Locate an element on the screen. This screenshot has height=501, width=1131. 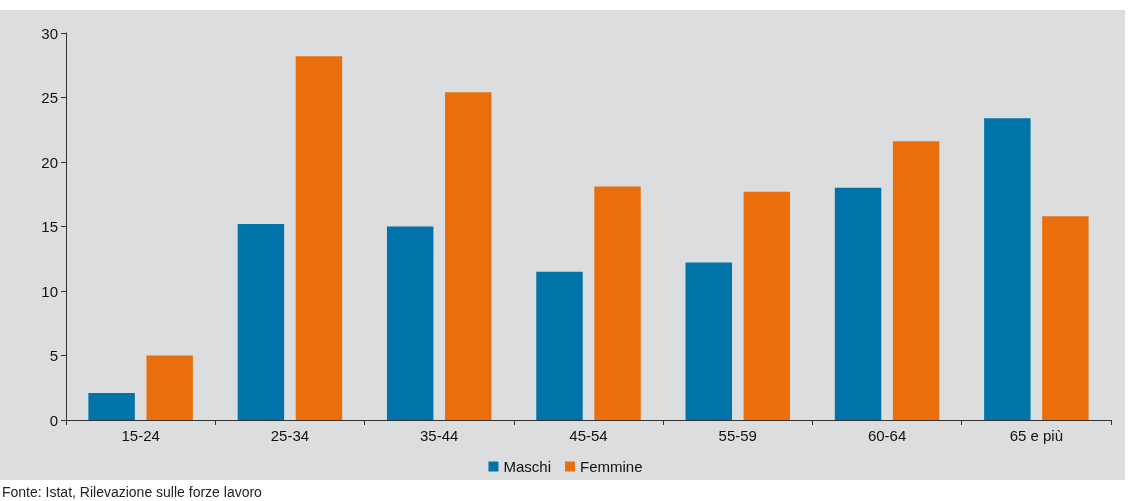
legend-label: Femmine is located at coordinates (611, 466).